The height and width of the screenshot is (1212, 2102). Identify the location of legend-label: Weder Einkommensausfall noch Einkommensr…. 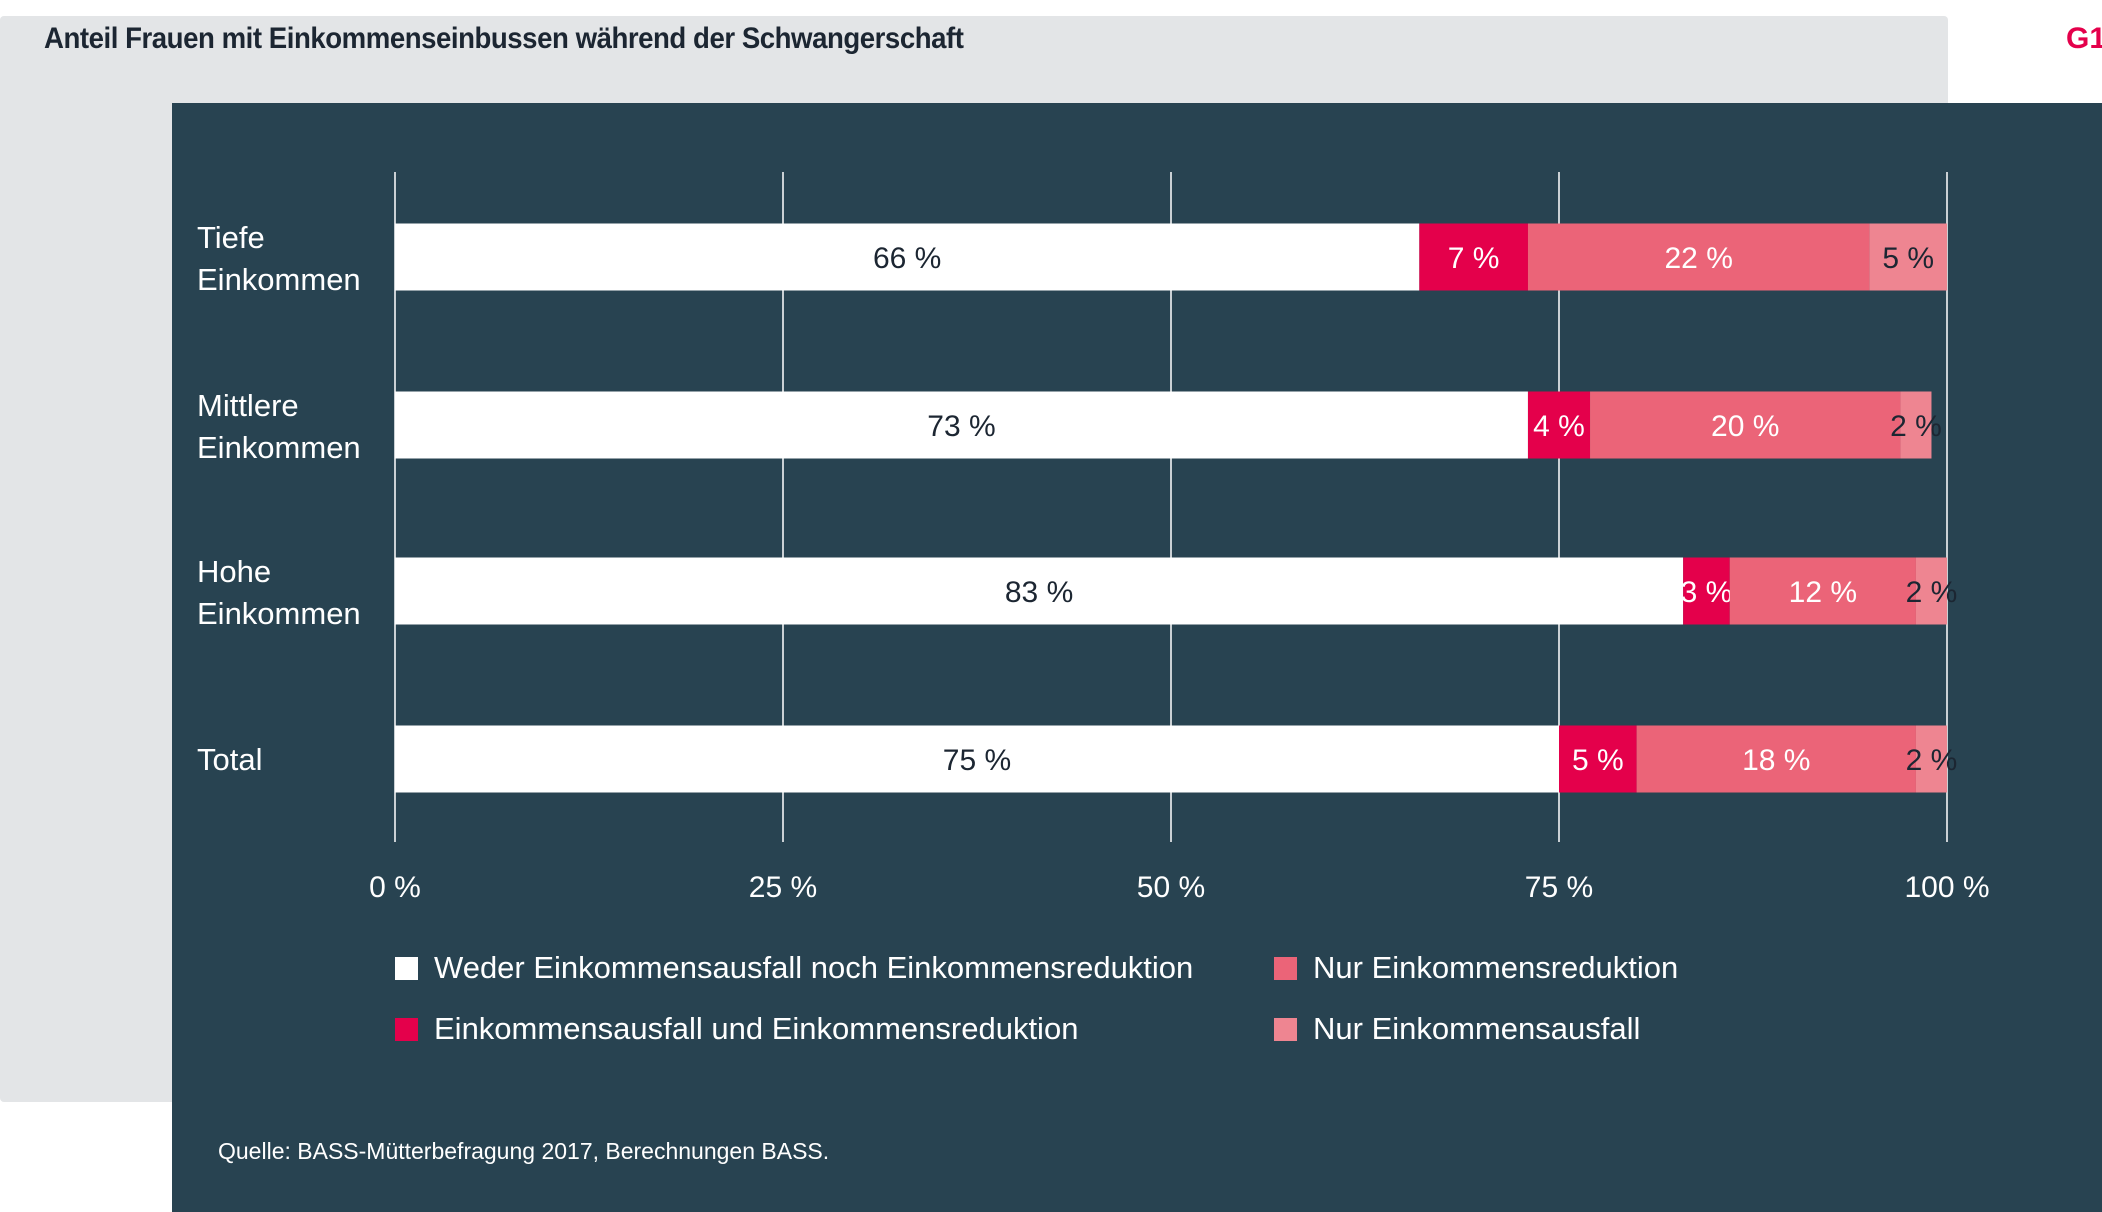
(814, 967).